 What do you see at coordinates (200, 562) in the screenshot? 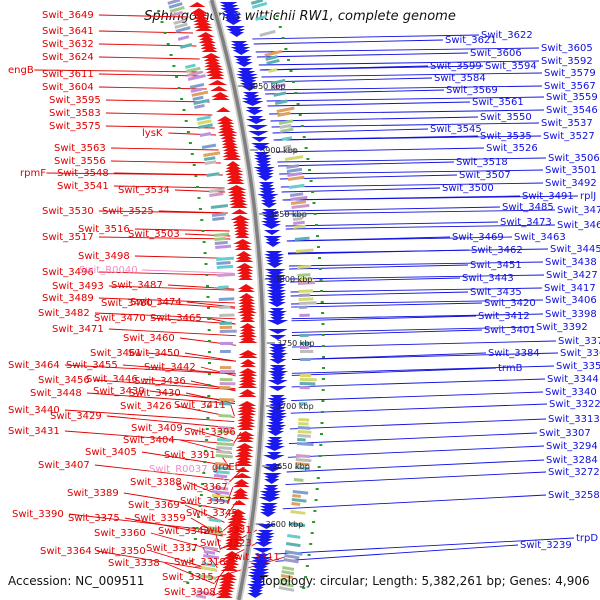
I see `left-gene-label: Swit_3318` at bounding box center [200, 562].